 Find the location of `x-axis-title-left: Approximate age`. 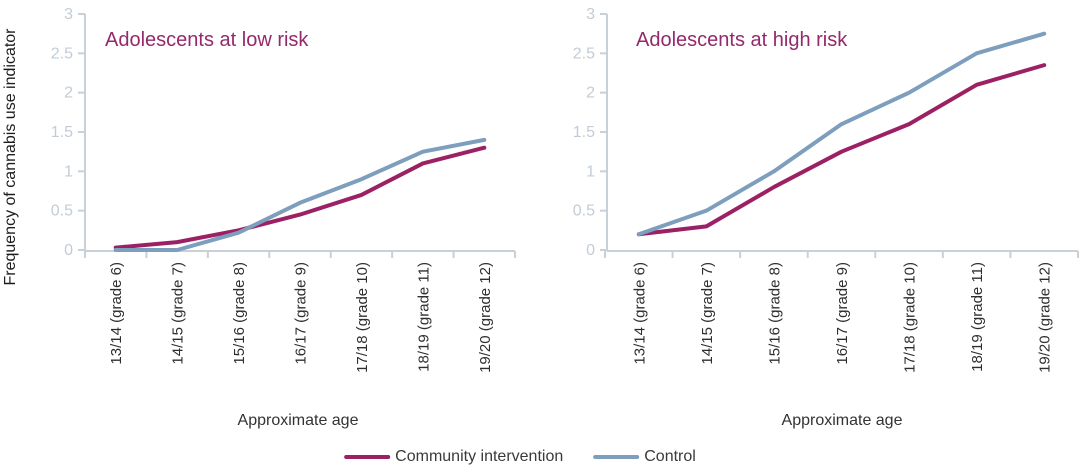

x-axis-title-left: Approximate age is located at coordinates (298, 420).